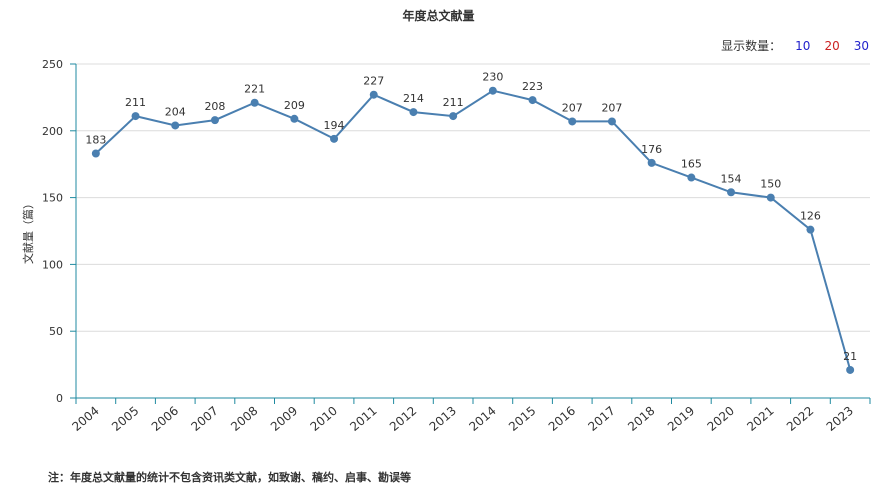 The height and width of the screenshot is (490, 877). What do you see at coordinates (691, 164) in the screenshot?
I see `data-label: 165` at bounding box center [691, 164].